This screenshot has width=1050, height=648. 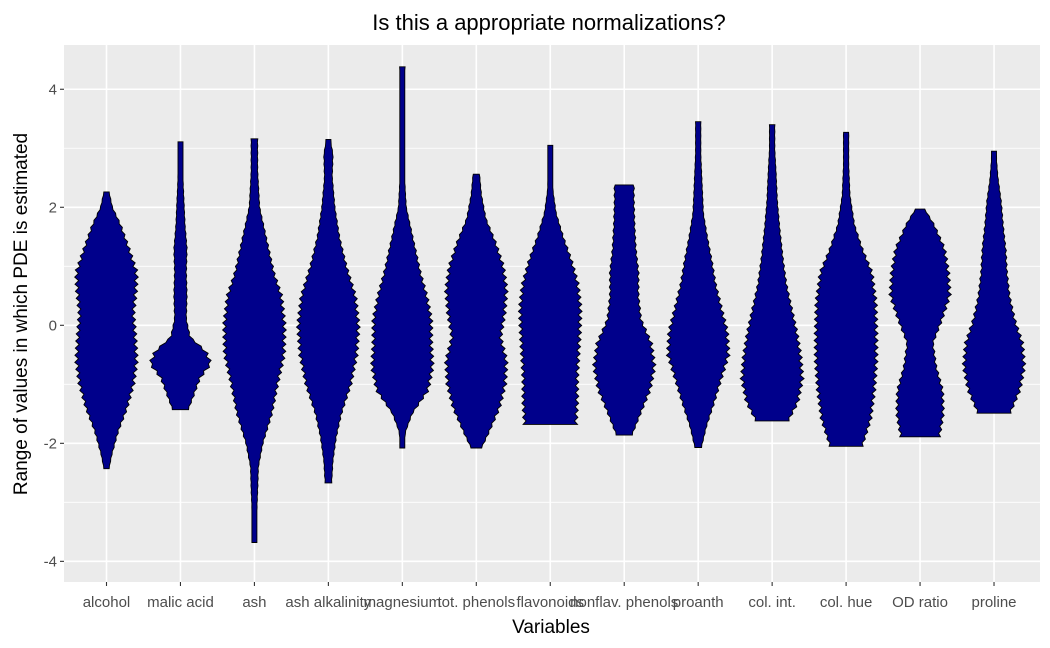 I want to click on x-tick-label: nonflav. phenols, so click(x=624, y=602).